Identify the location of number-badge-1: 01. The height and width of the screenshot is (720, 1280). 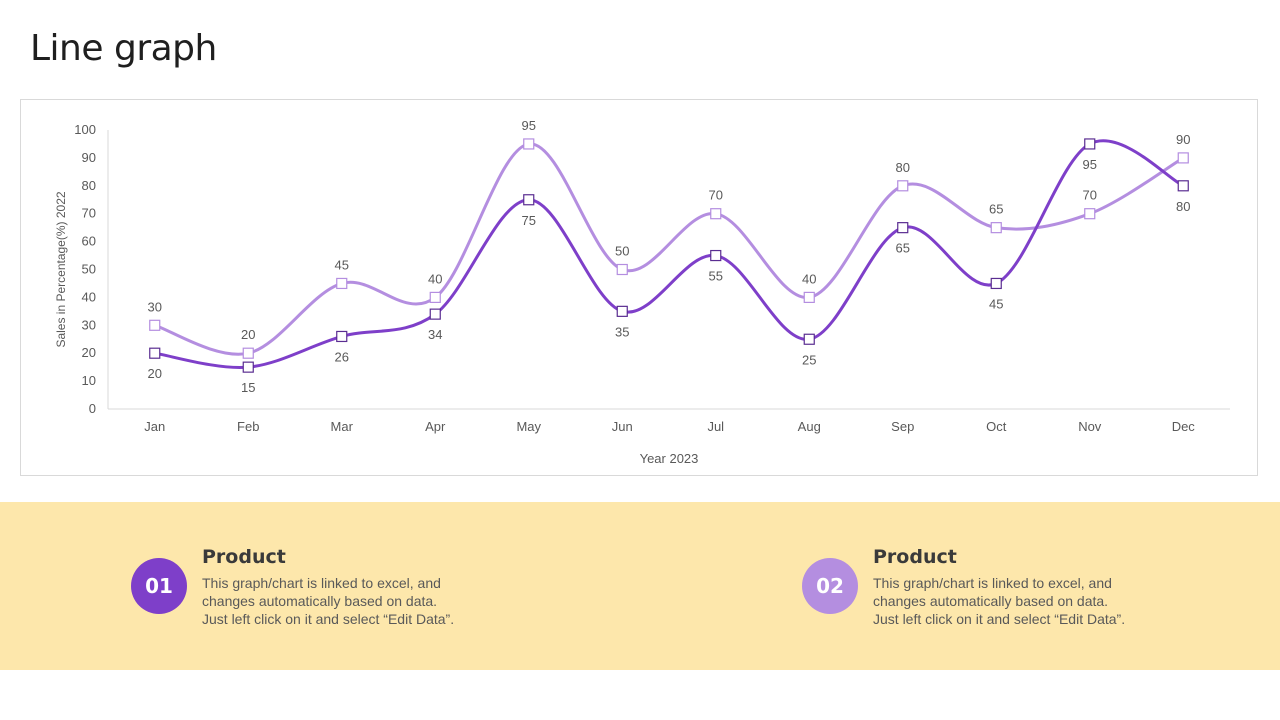
(159, 586).